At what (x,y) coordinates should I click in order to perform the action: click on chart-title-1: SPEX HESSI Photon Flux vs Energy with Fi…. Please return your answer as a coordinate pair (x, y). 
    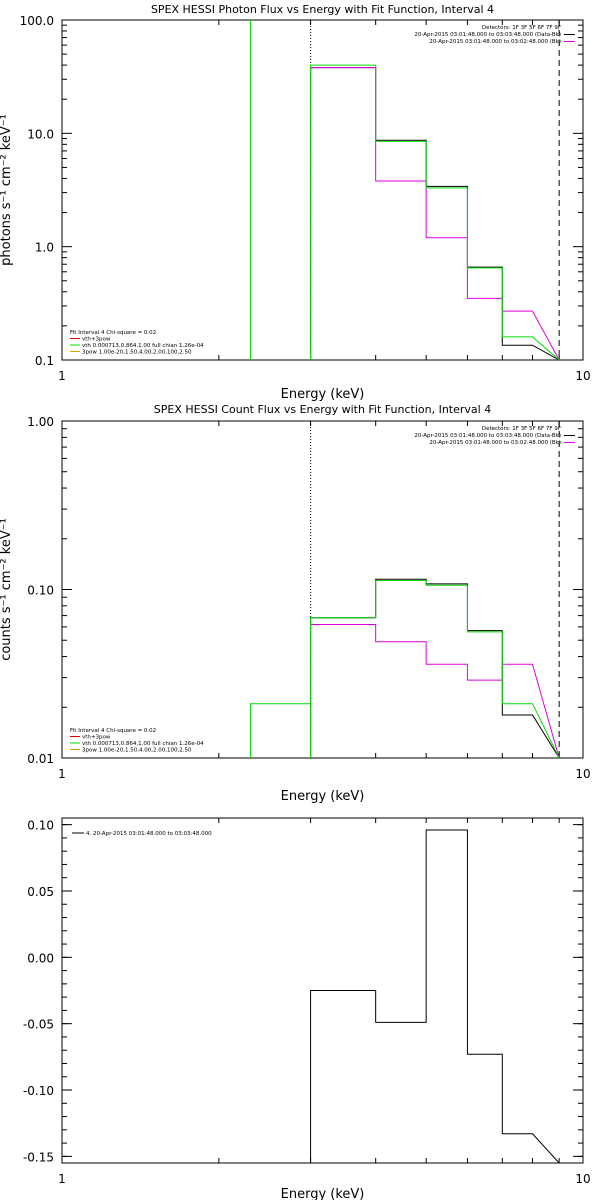
    Looking at the image, I should click on (322, 9).